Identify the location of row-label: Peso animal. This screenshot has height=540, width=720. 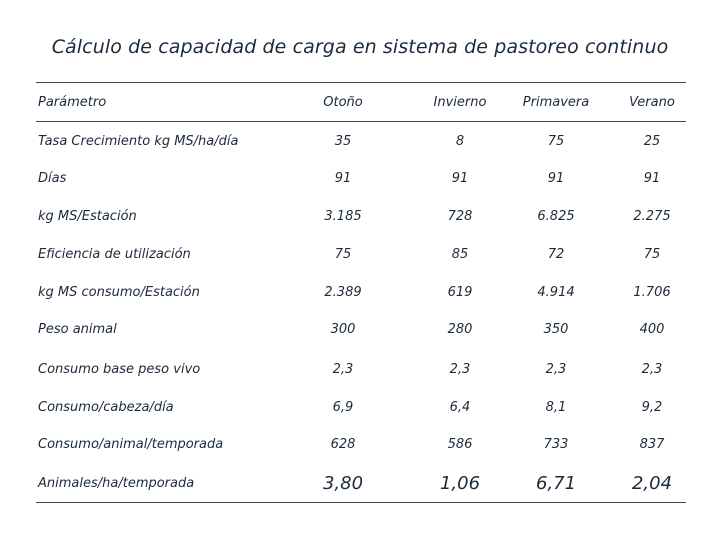
(77, 329).